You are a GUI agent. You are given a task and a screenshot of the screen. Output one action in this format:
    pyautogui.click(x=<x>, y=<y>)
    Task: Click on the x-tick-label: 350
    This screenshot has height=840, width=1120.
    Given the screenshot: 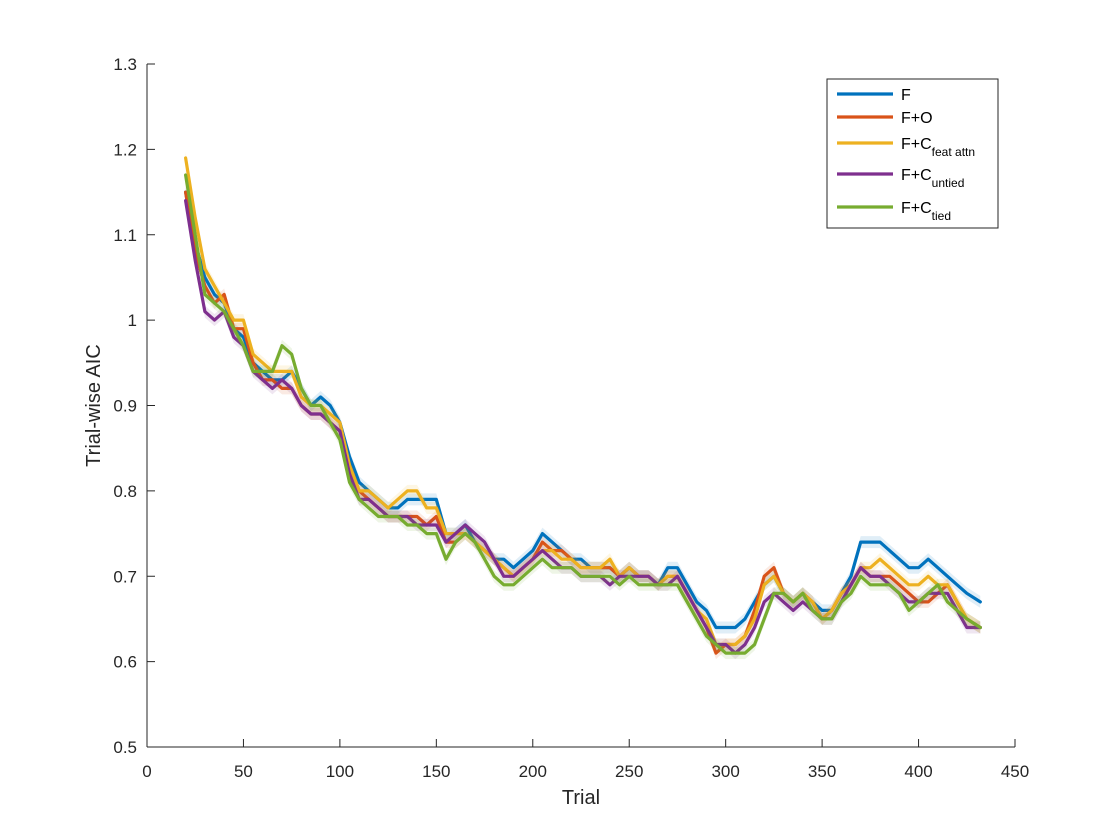 What is the action you would take?
    pyautogui.click(x=822, y=771)
    